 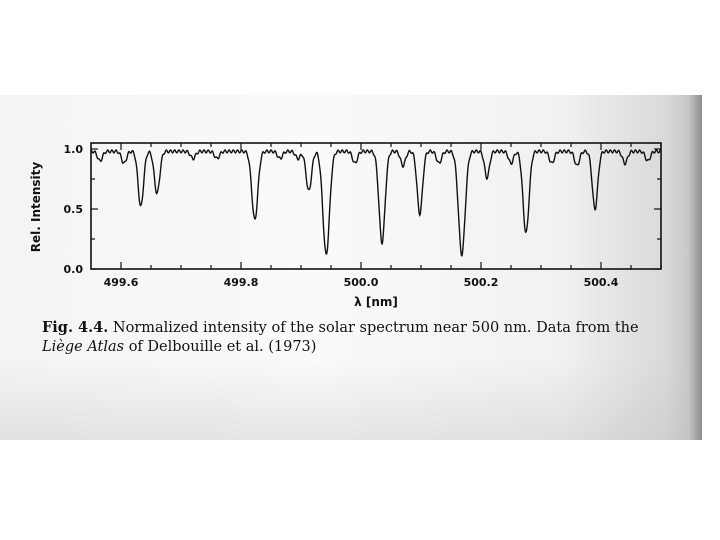 I want to click on y-axis-title: Rel. Intensity, so click(x=36, y=207).